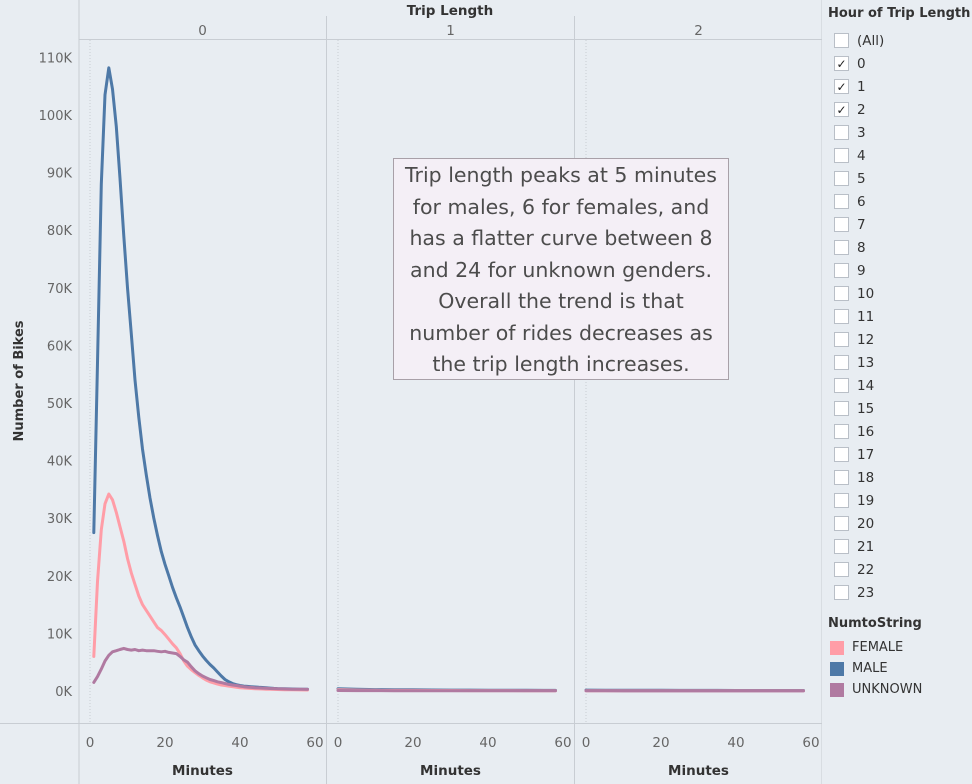 The width and height of the screenshot is (972, 784). Describe the element at coordinates (60, 231) in the screenshot. I see `y-tick-label: 80K` at that location.